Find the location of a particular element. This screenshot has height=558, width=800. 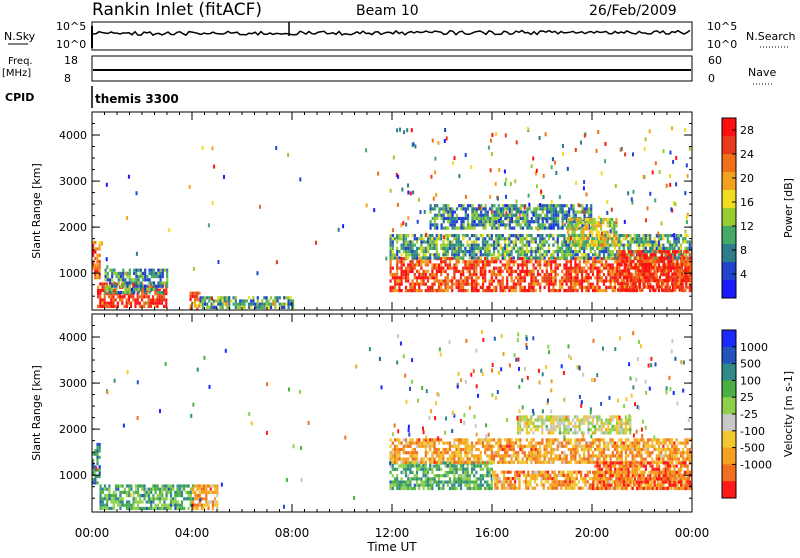

nsky-trace is located at coordinates (391, 35).